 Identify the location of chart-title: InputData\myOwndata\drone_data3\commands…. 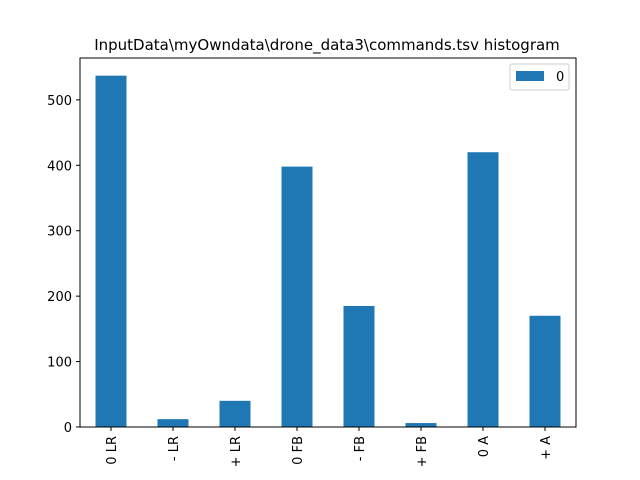
(327, 45).